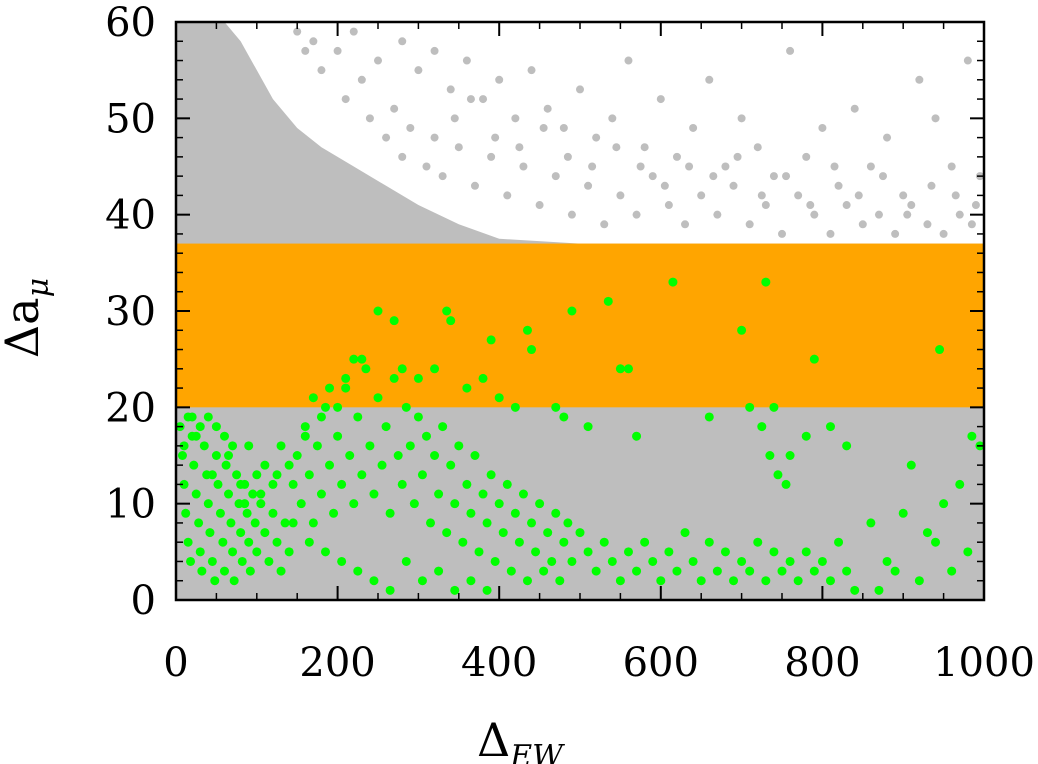 Image resolution: width=1038 pixels, height=764 pixels. Describe the element at coordinates (130, 408) in the screenshot. I see `y-tick-label: 20` at that location.